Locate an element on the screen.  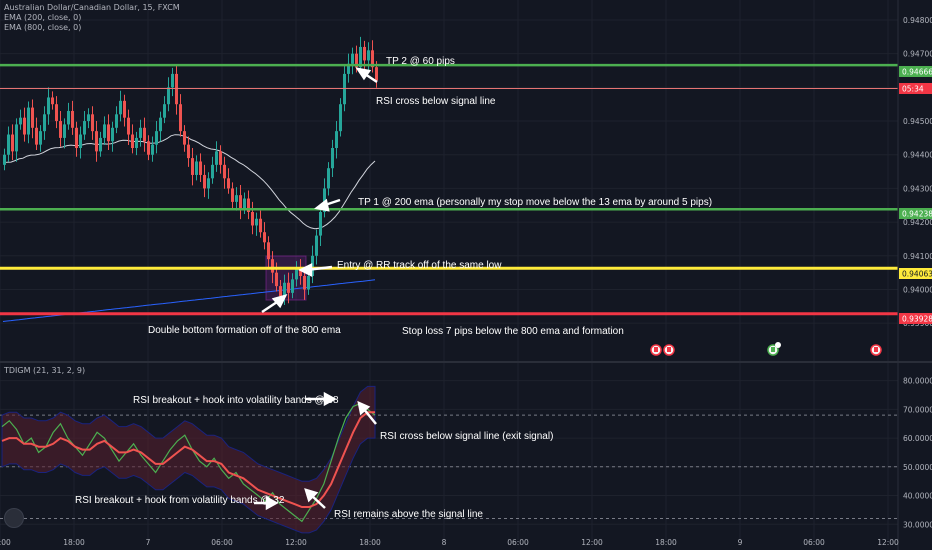
tradingview-logo-icon is located at coordinates (14, 518).